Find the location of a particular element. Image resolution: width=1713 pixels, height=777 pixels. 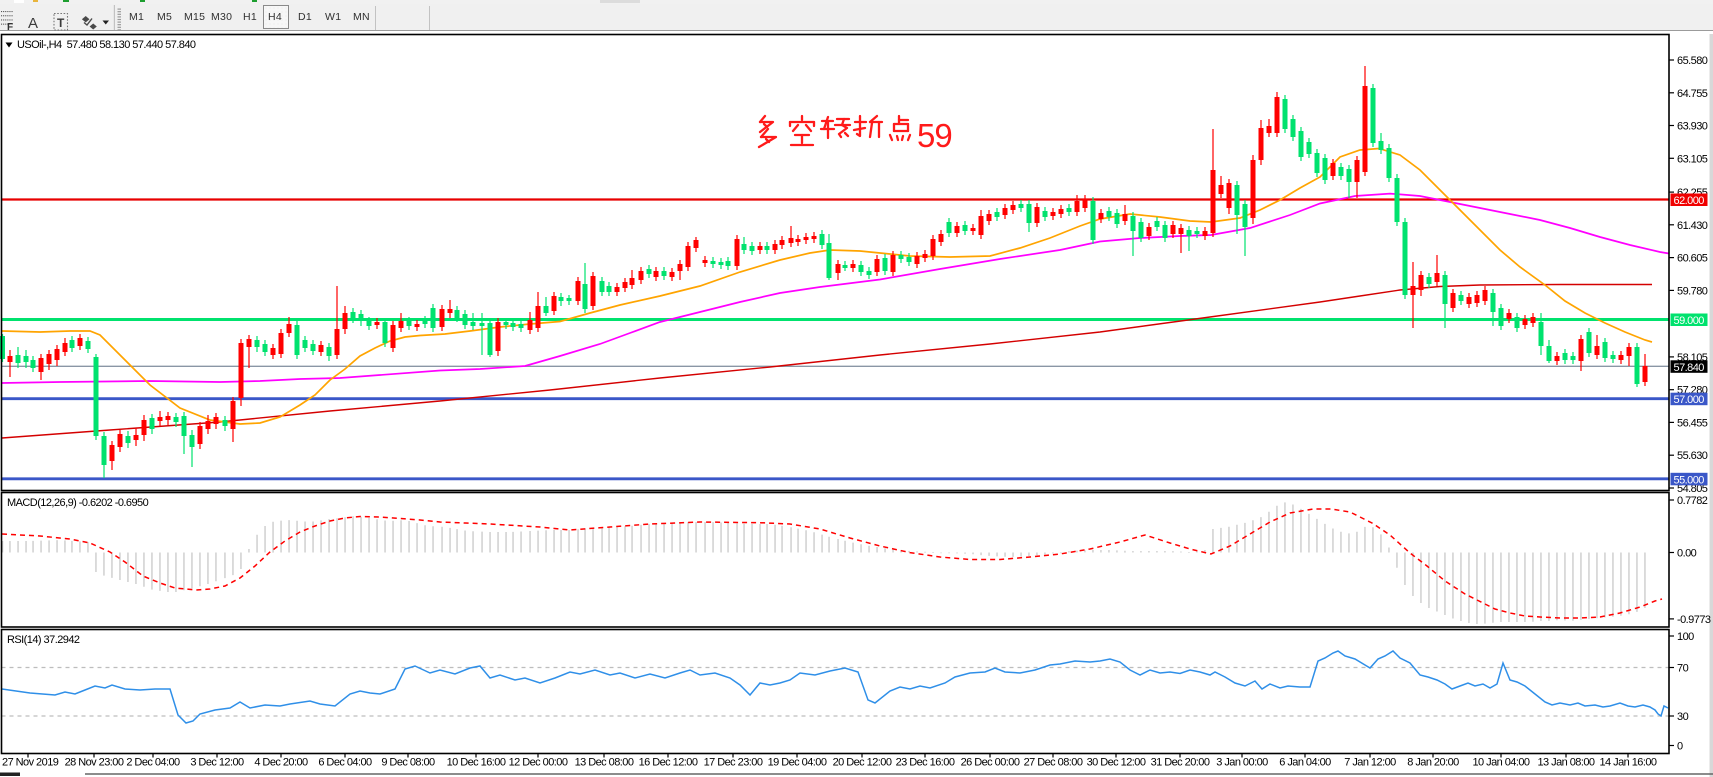

svg-text: 55.000 is located at coordinates (1689, 480).